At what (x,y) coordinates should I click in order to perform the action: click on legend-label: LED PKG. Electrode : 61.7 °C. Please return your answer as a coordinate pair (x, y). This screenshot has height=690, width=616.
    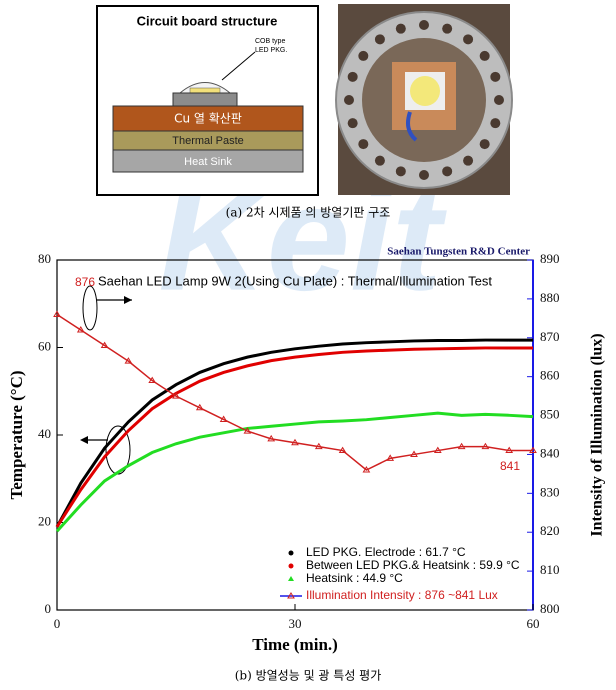
    Looking at the image, I should click on (386, 552).